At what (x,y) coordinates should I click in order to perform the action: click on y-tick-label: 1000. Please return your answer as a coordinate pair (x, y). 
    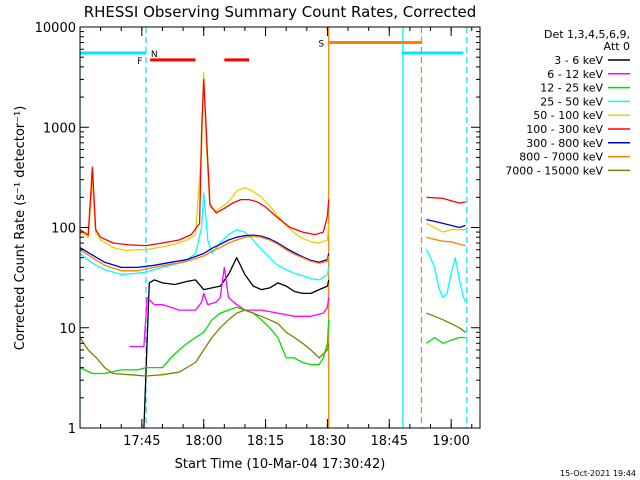
    Looking at the image, I should click on (59, 128).